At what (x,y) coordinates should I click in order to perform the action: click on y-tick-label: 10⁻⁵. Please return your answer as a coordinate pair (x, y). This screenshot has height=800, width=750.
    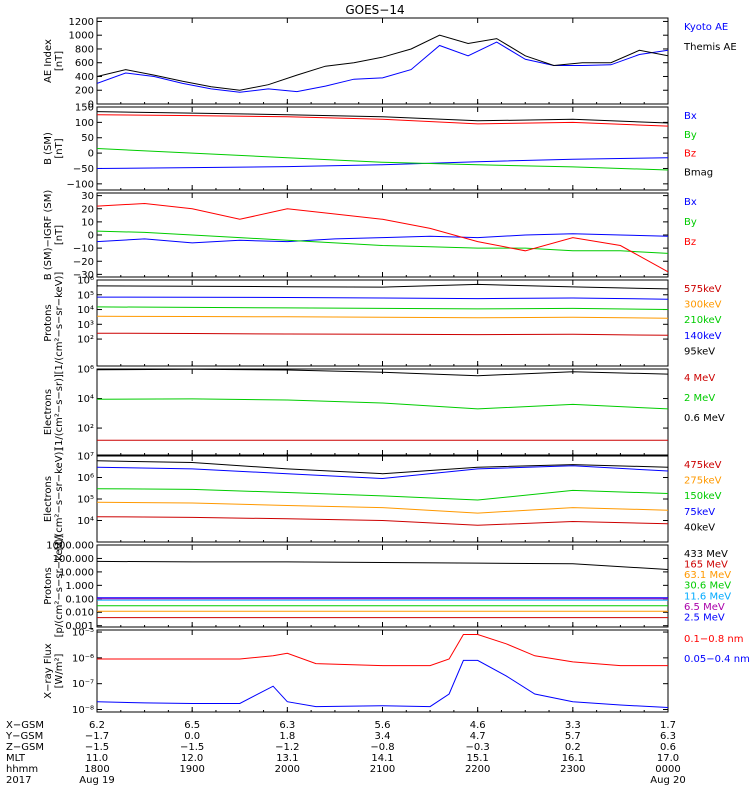
    Looking at the image, I should click on (83, 633).